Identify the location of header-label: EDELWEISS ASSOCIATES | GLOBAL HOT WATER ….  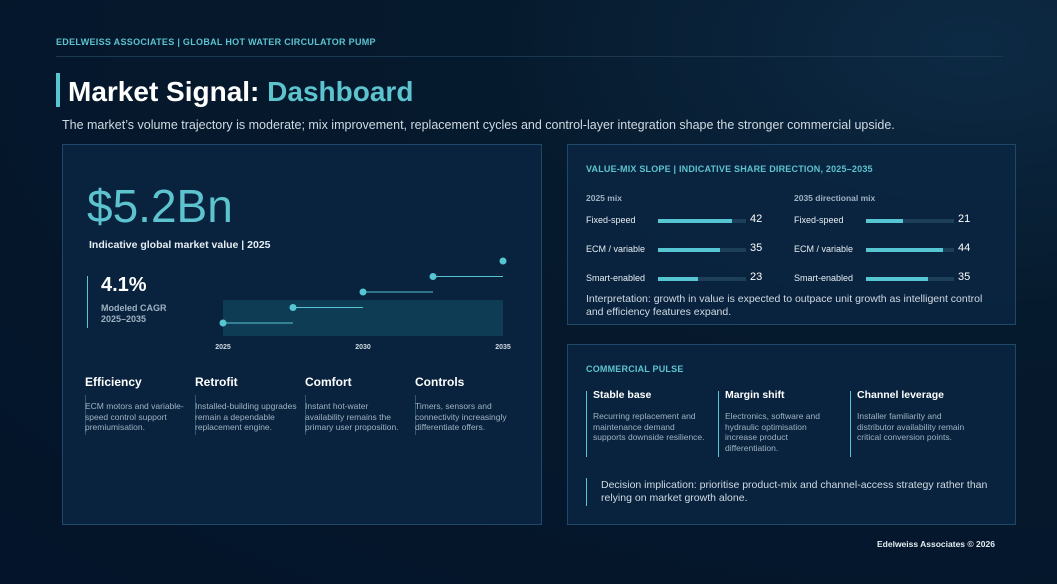
(216, 42).